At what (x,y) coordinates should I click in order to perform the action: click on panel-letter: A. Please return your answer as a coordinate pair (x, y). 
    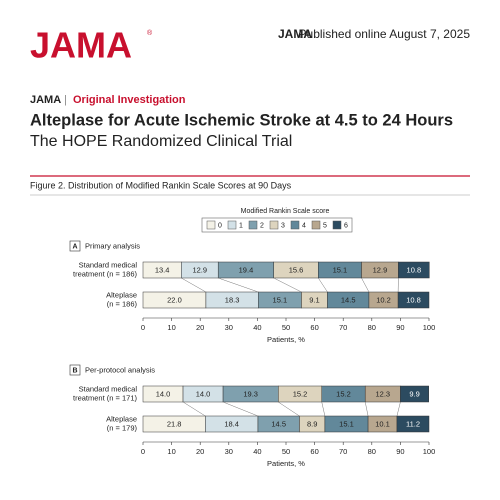
    Looking at the image, I should click on (74, 246).